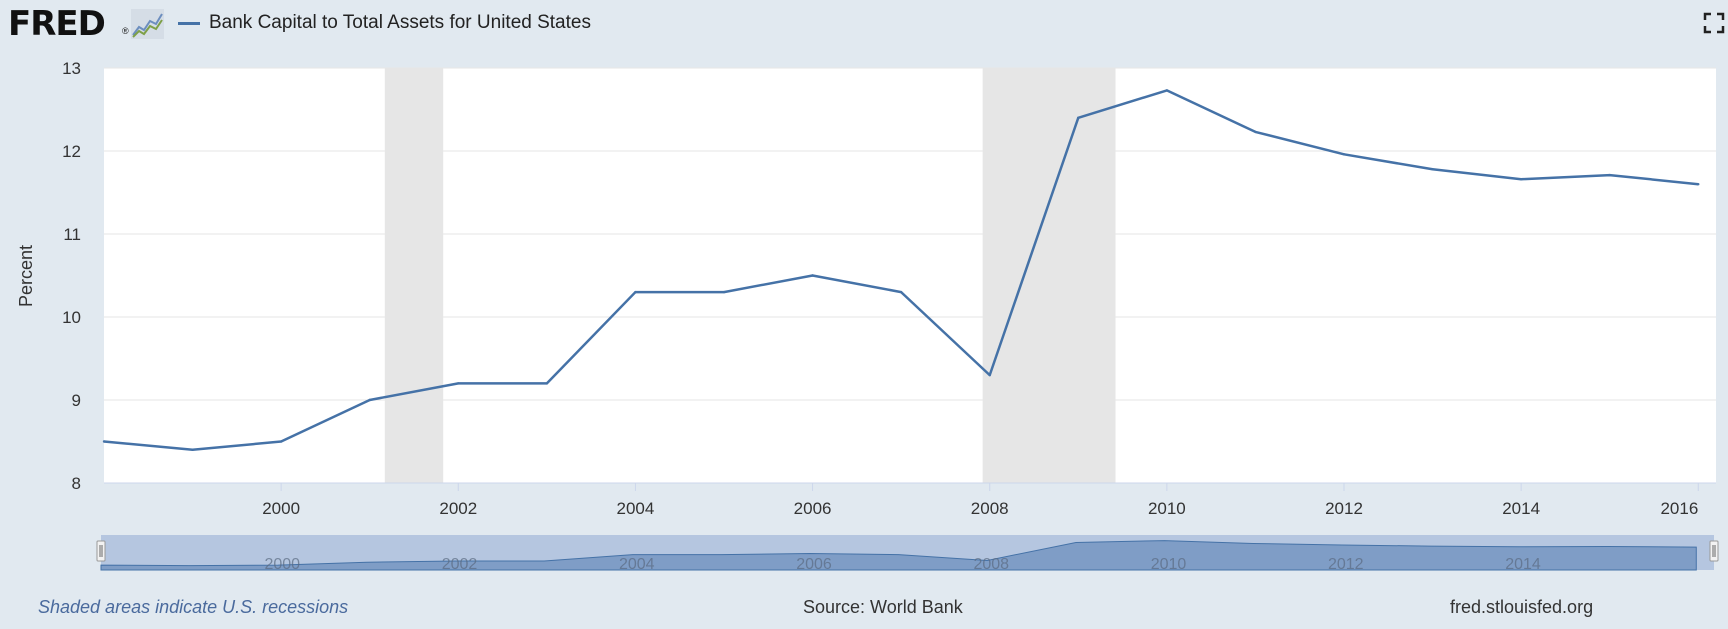 The height and width of the screenshot is (629, 1728). Describe the element at coordinates (189, 23) in the screenshot. I see `legend-series-line` at that location.